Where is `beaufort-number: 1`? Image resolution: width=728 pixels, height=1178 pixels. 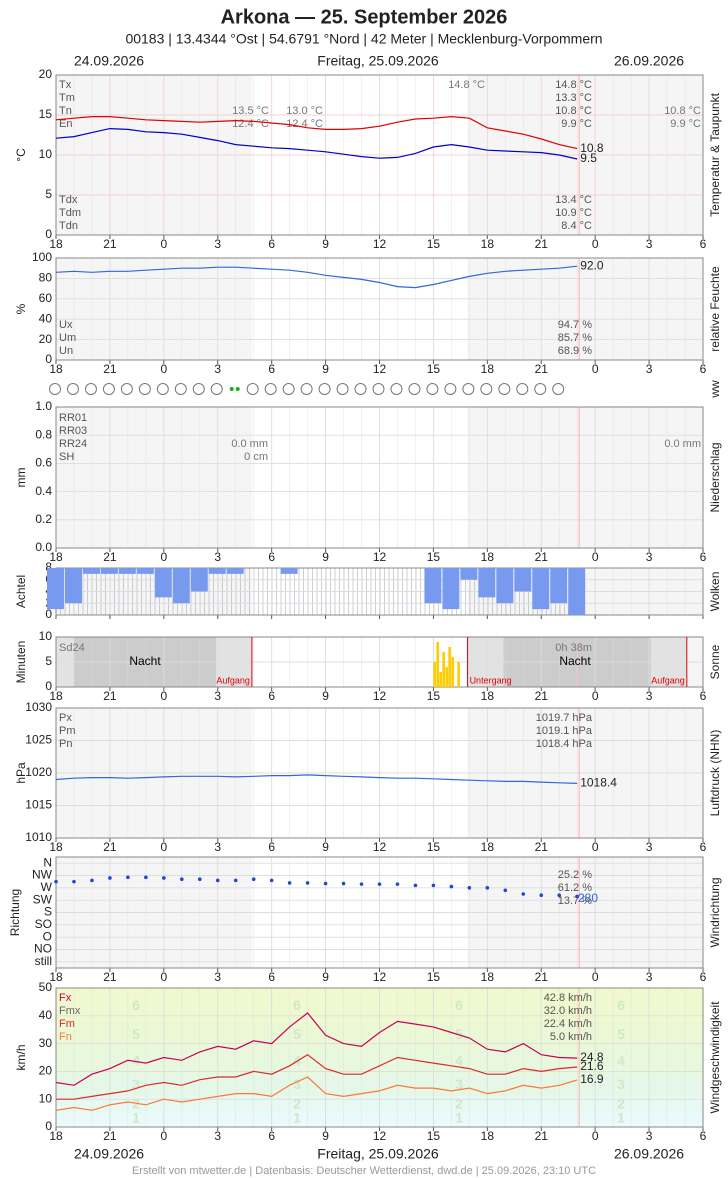 beaufort-number: 1 is located at coordinates (297, 1117).